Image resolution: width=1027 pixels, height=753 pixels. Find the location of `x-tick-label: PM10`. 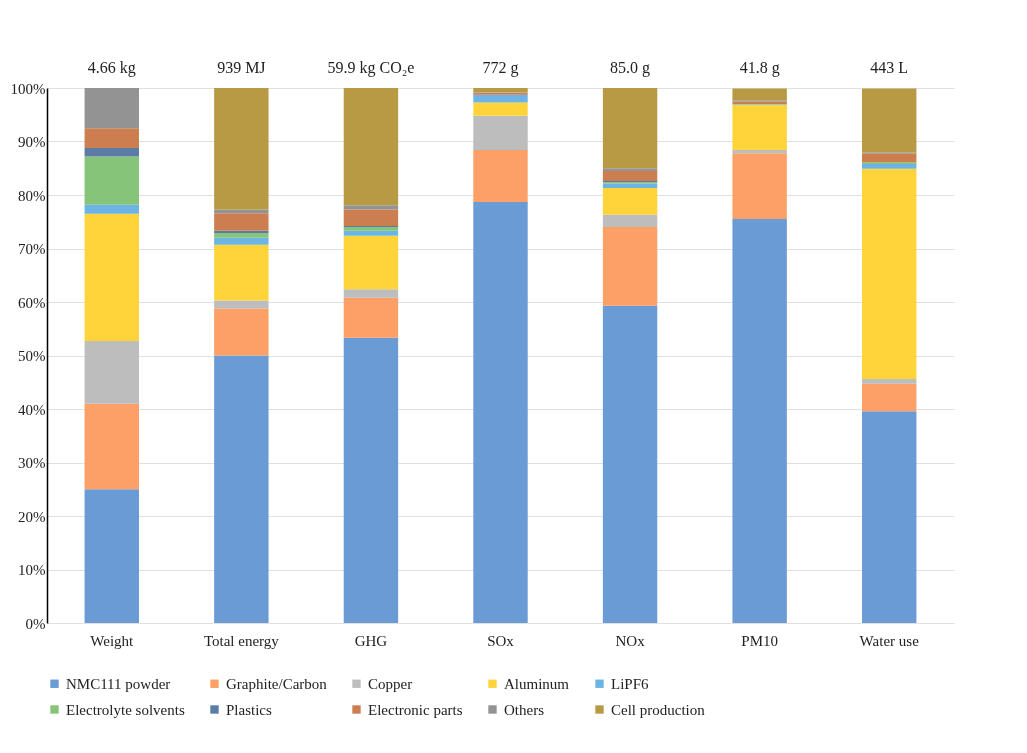

x-tick-label: PM10 is located at coordinates (759, 640).